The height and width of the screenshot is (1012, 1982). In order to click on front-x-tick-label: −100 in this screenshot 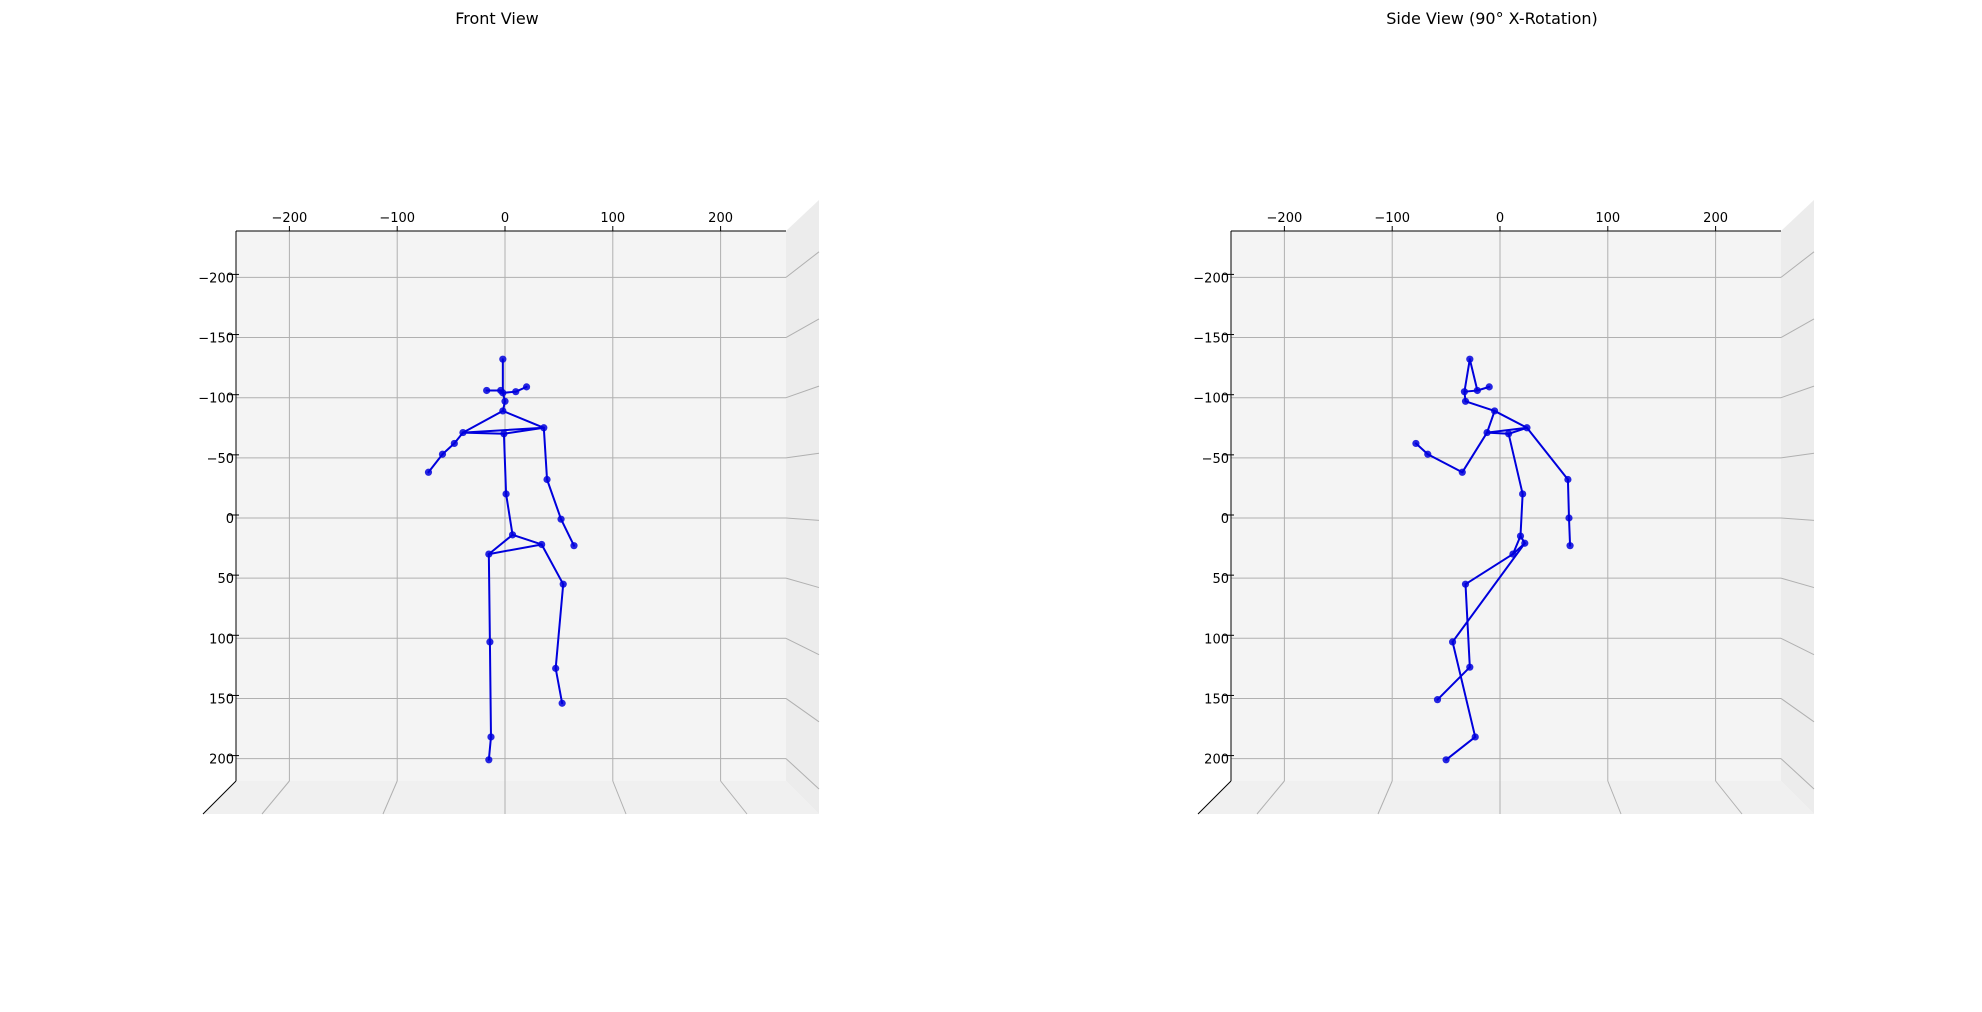, I will do `click(397, 218)`.